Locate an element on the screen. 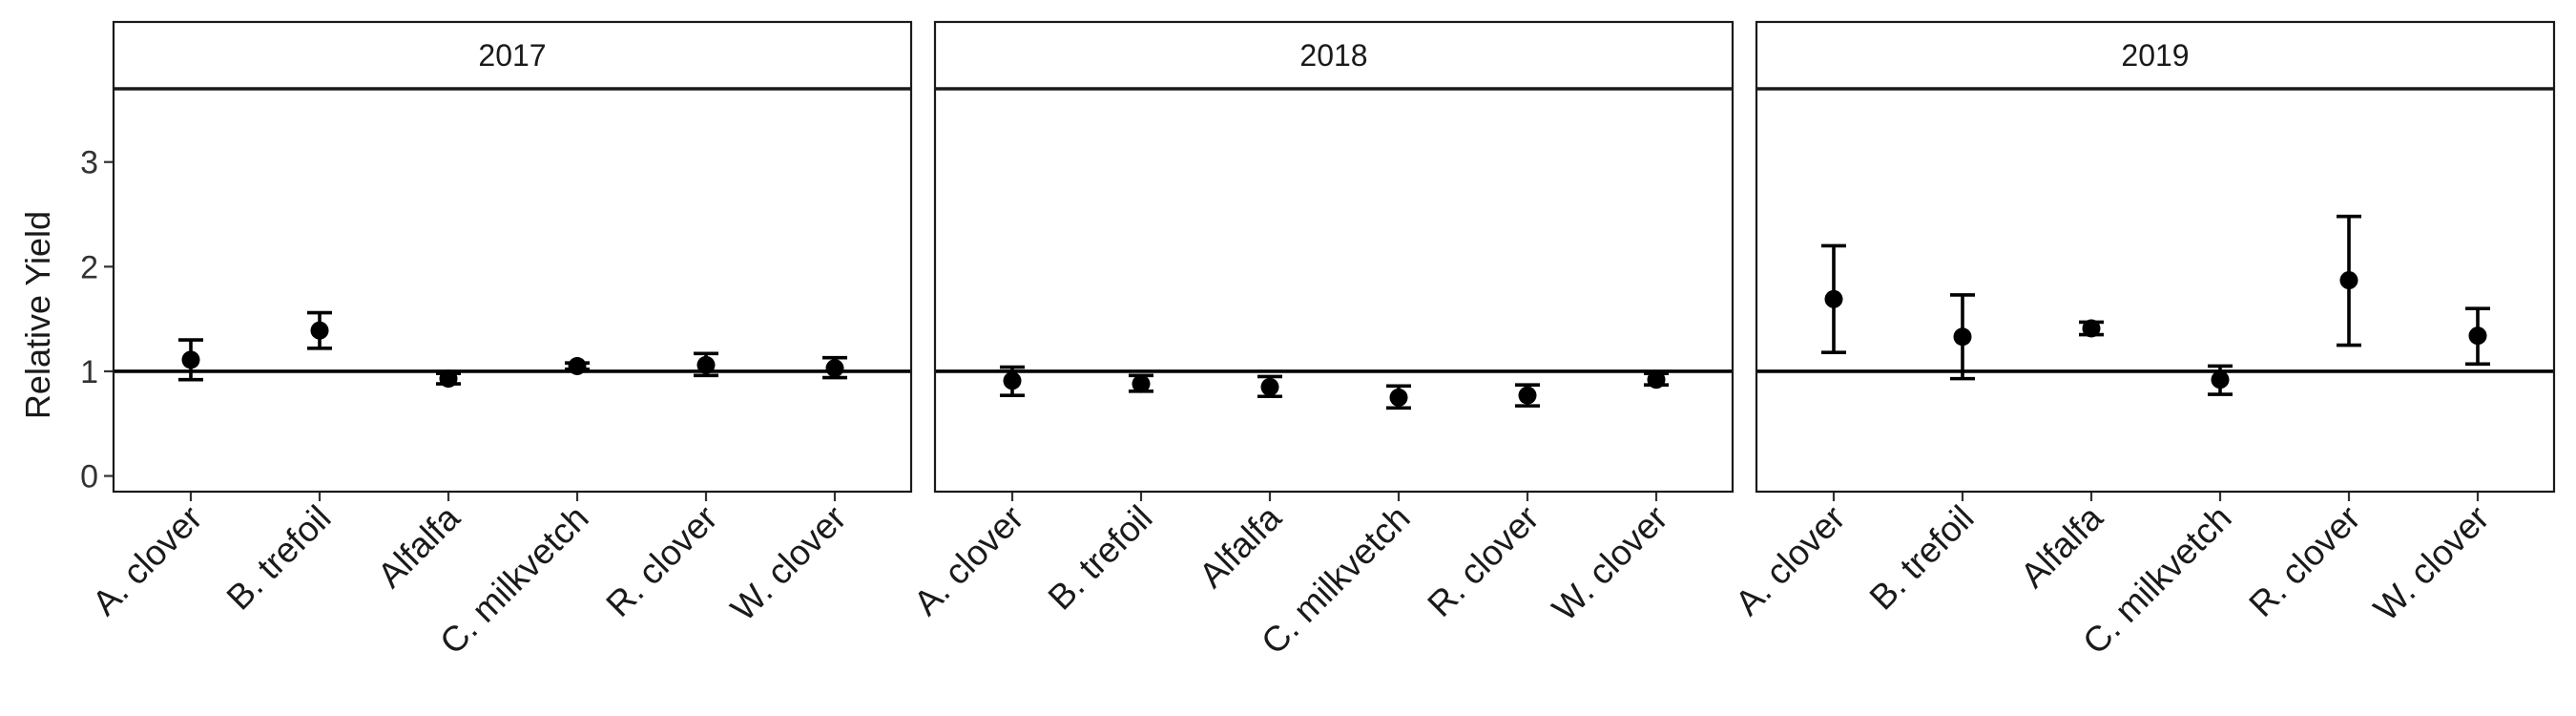 This screenshot has height=716, width=2576. y-axis: 0 1 2 3 is located at coordinates (97, 320).